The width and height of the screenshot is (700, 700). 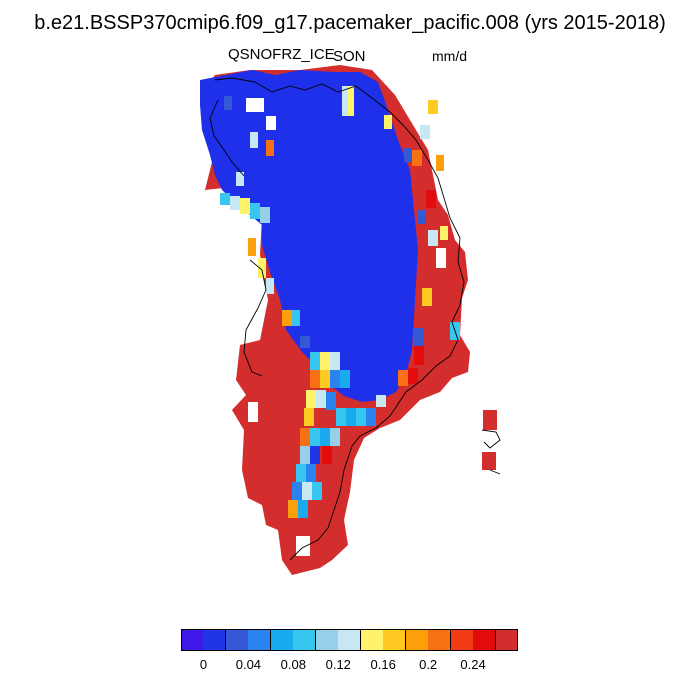 I want to click on colorbar-tick-label: 0.24, so click(x=473, y=664).